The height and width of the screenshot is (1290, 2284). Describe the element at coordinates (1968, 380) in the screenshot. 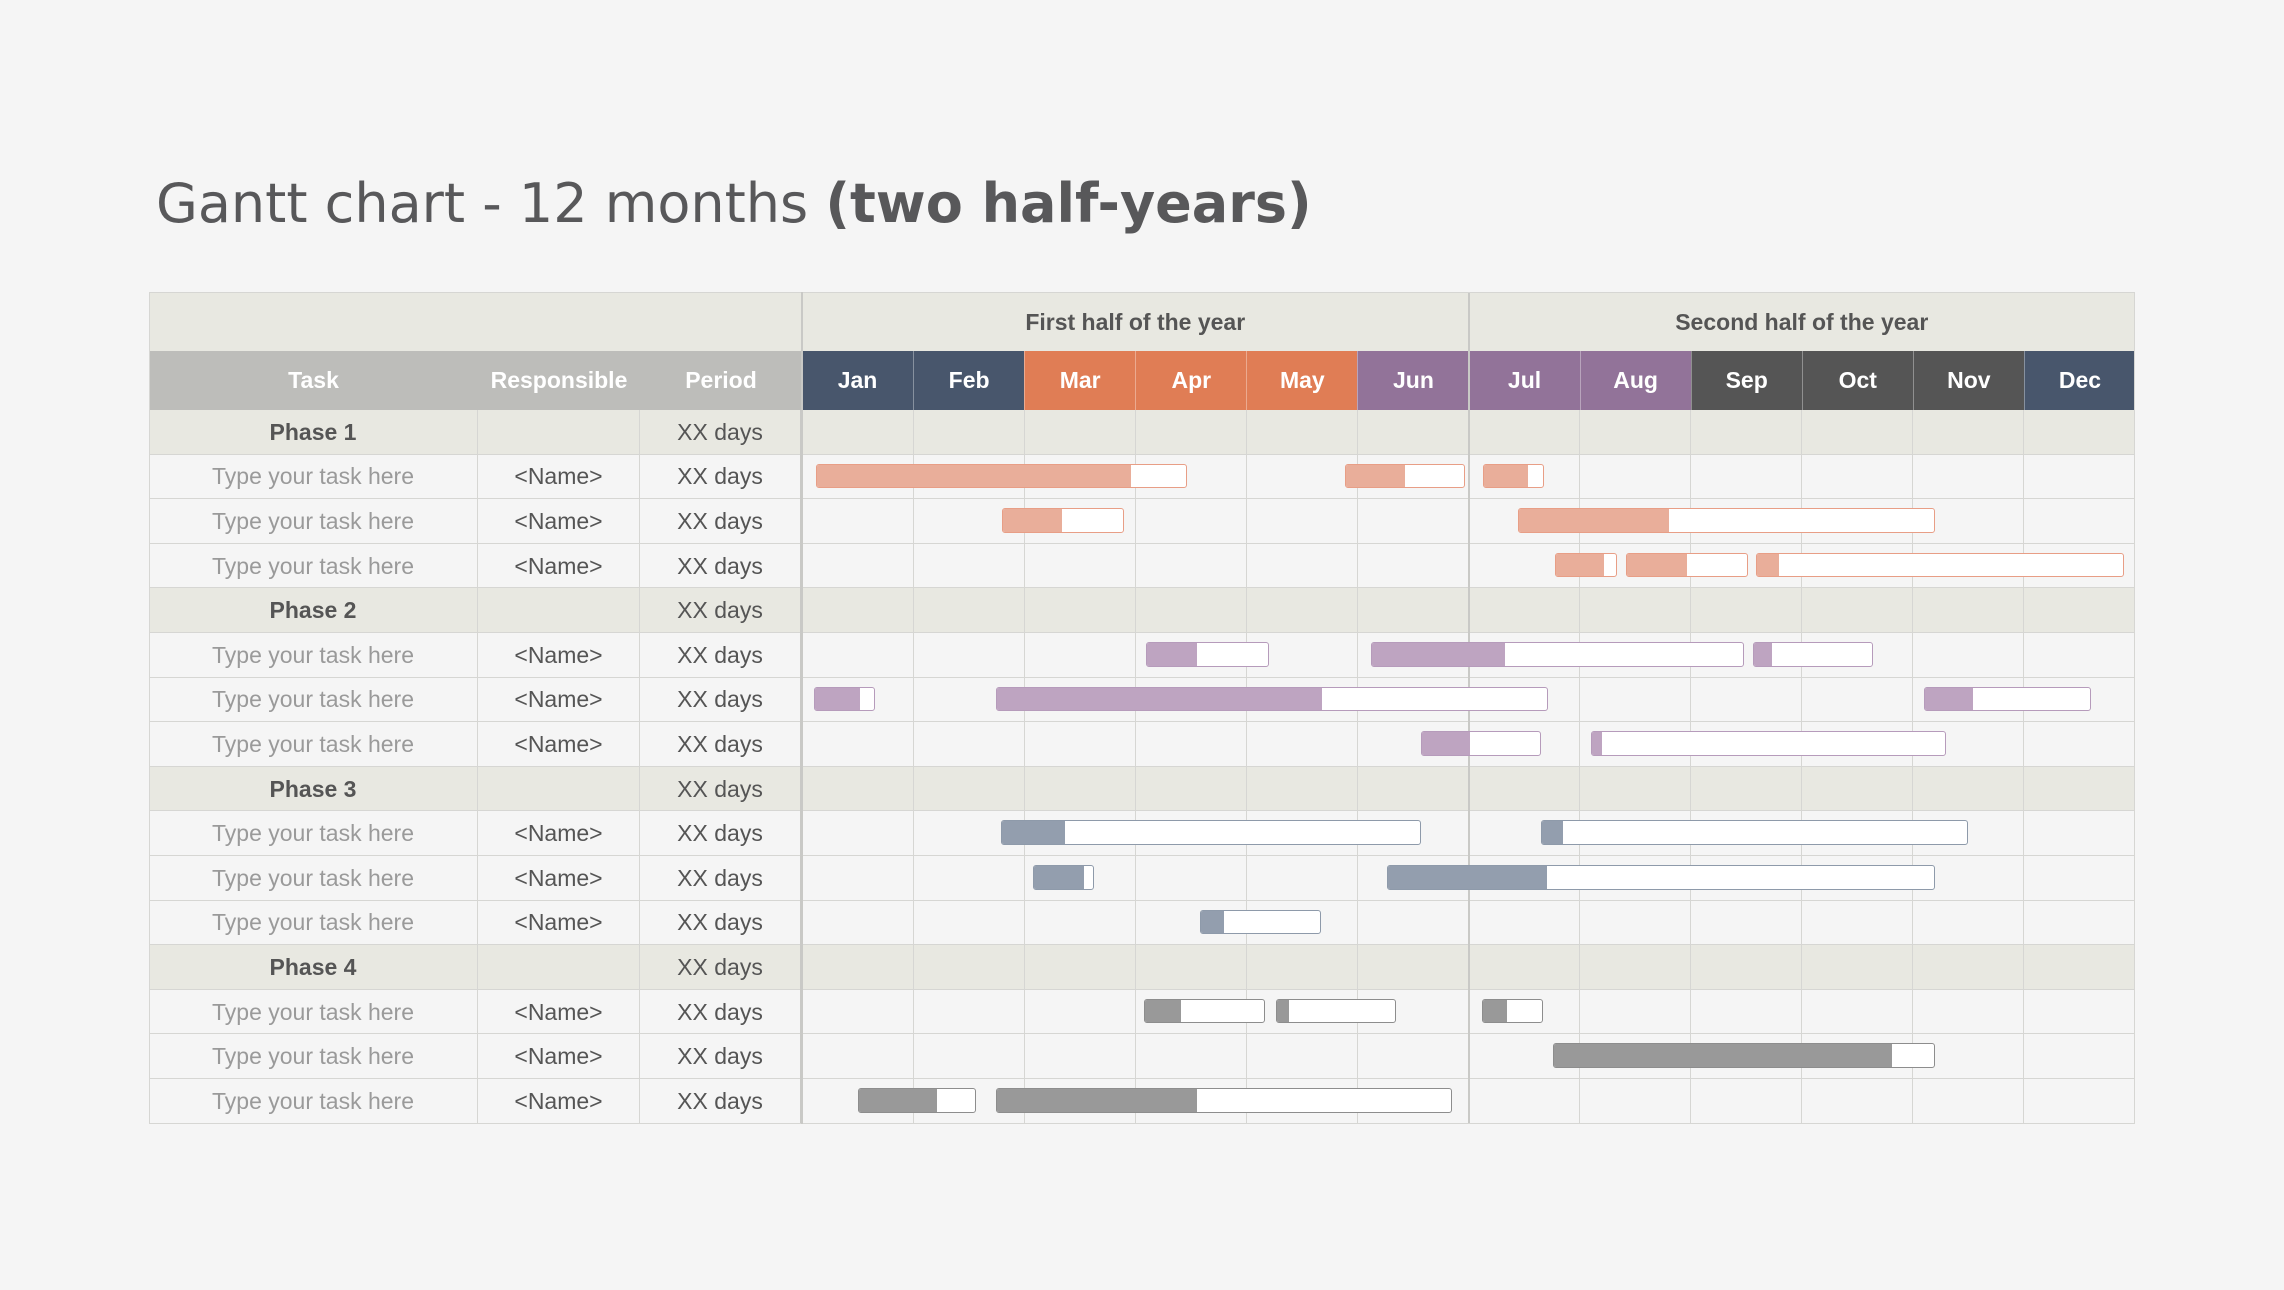

I see `month-header-nov: Nov` at that location.